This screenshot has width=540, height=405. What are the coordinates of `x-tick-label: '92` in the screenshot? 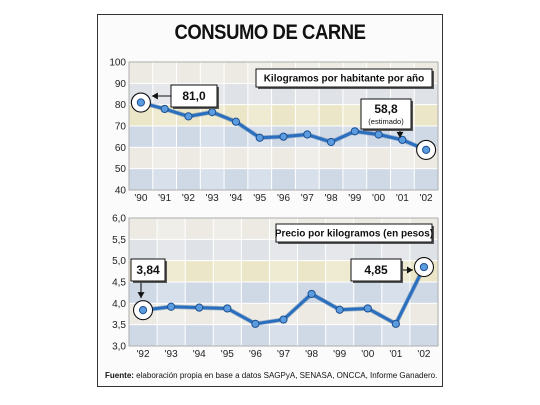 It's located at (188, 198).